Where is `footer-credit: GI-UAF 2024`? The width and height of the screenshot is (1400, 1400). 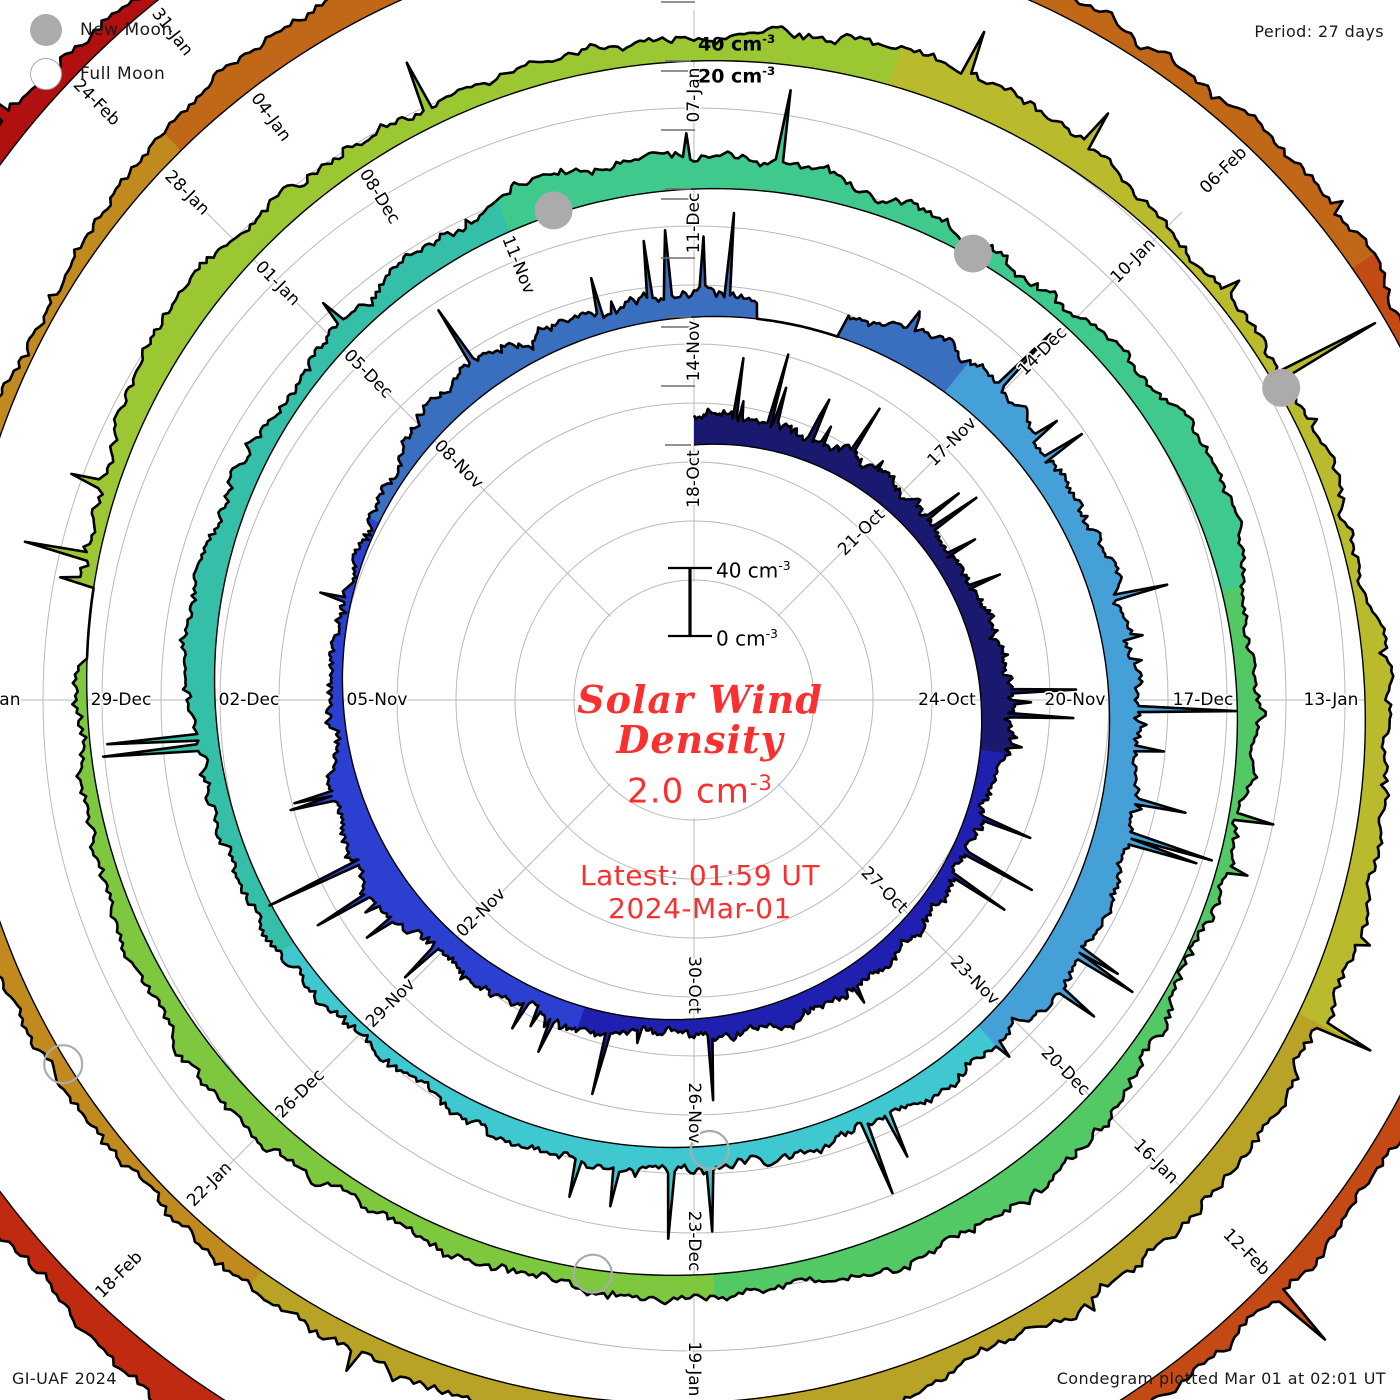
footer-credit: GI-UAF 2024 is located at coordinates (64, 1378).